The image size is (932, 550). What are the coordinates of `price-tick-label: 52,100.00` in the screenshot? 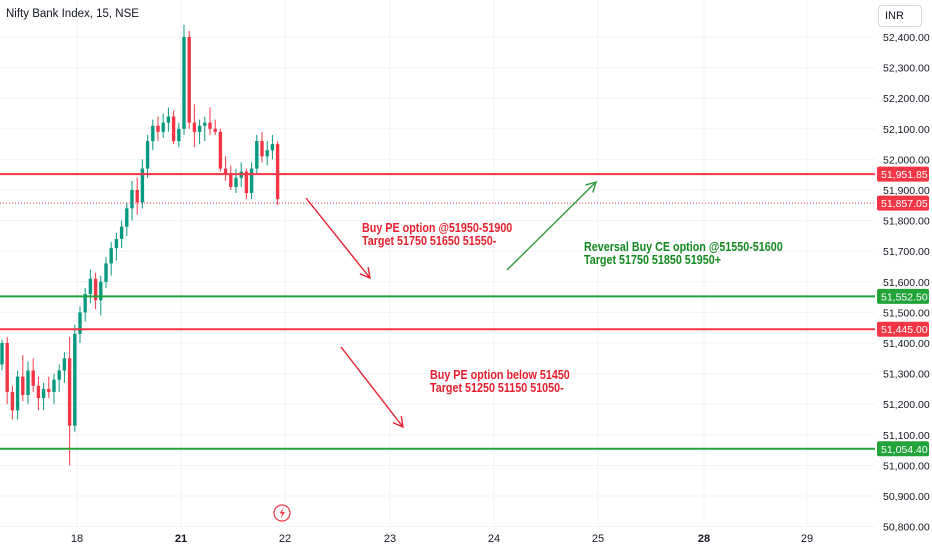 It's located at (906, 130).